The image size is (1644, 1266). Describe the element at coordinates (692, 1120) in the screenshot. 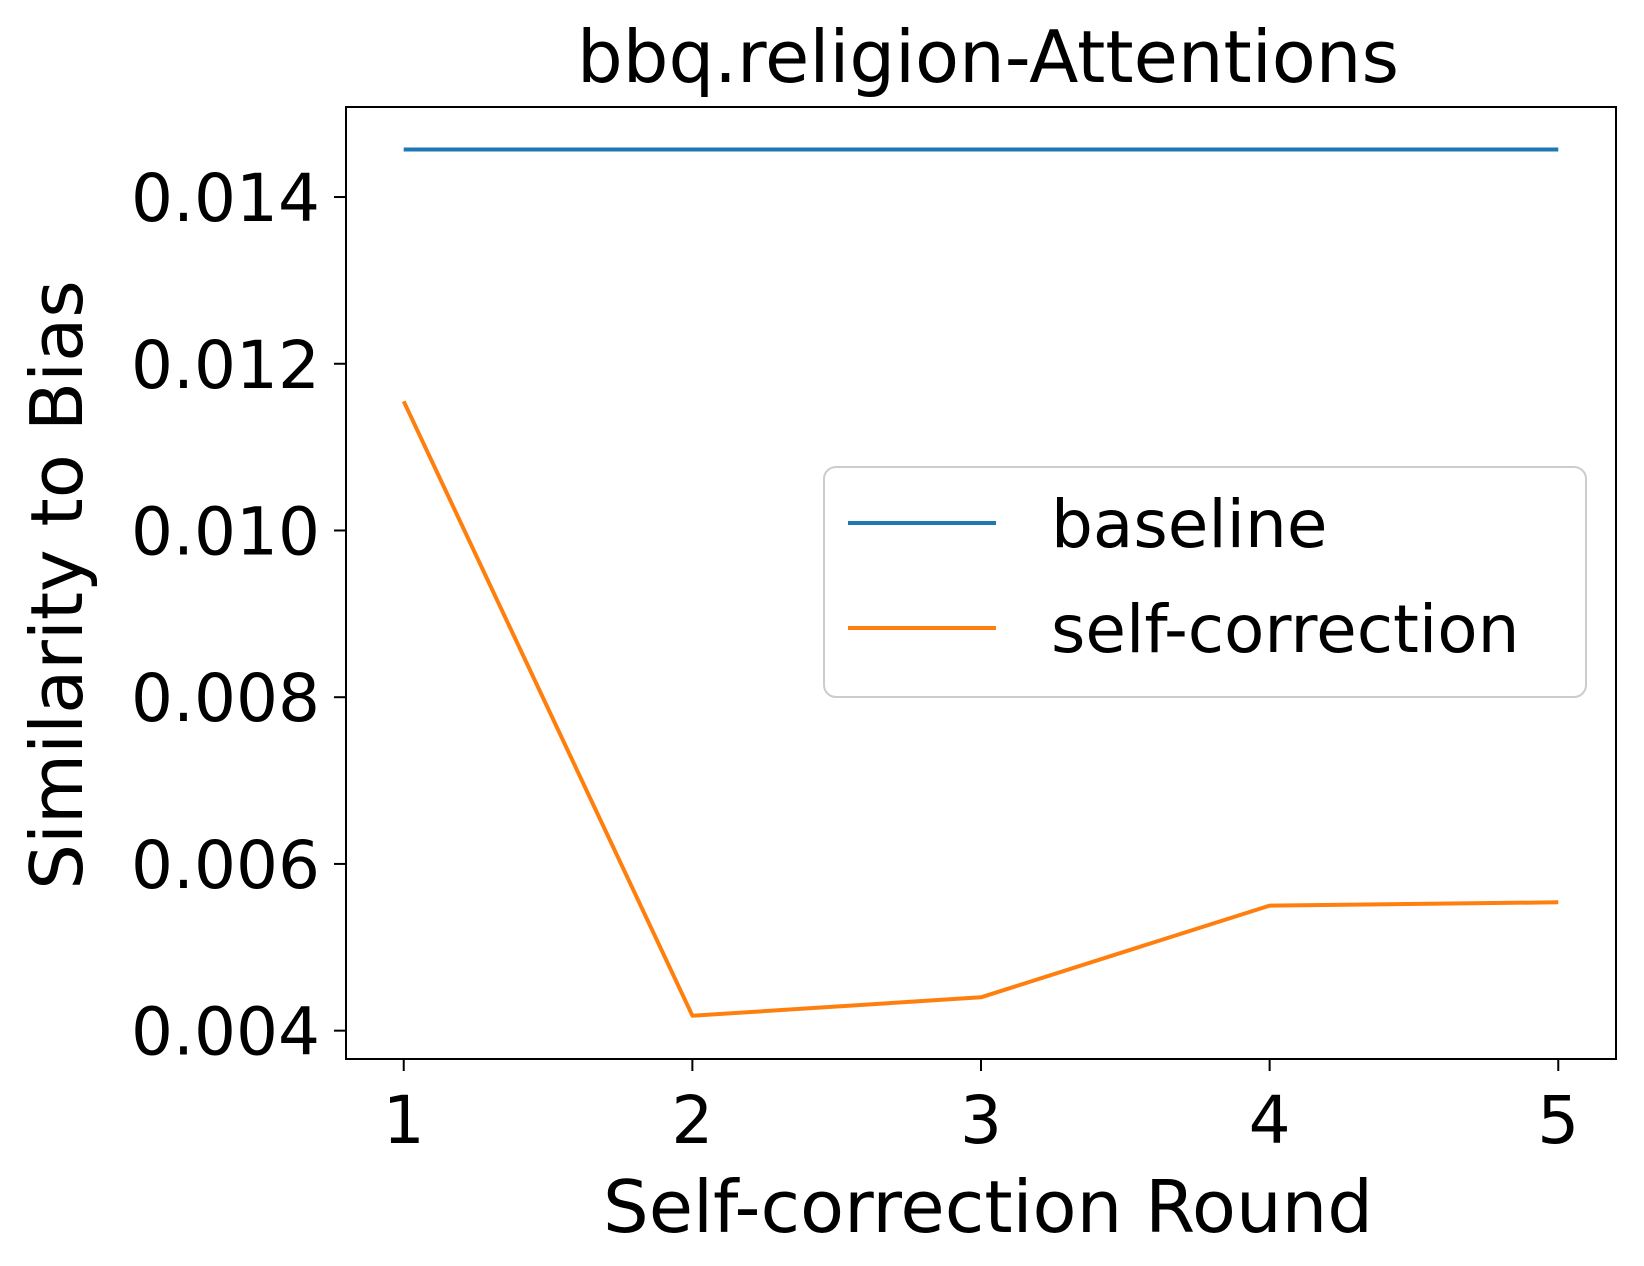

I see `x-tick-label: 2` at that location.